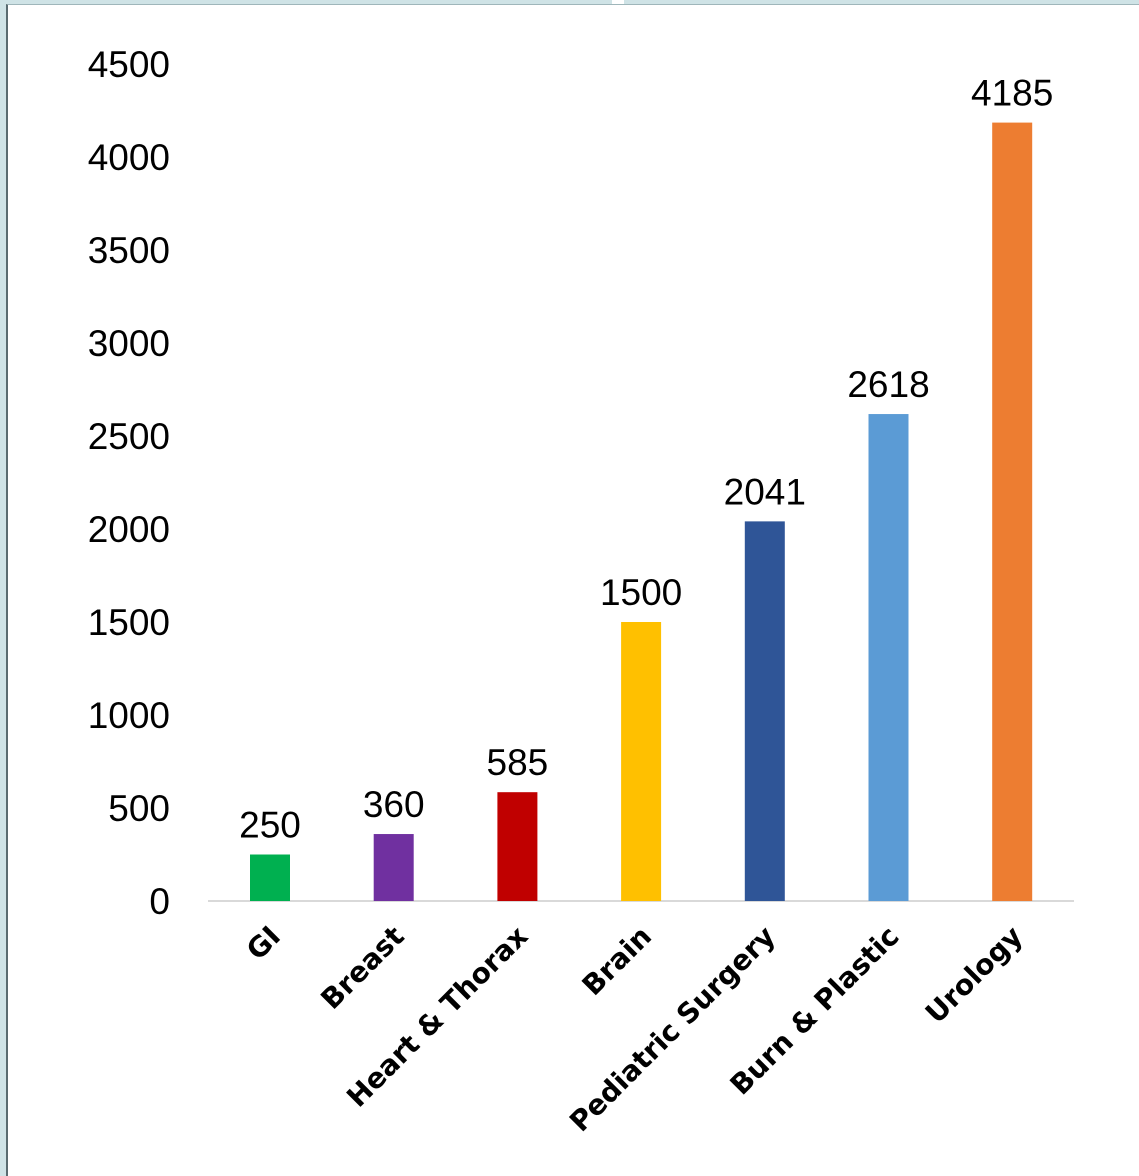 The image size is (1139, 1176). I want to click on data-label: 2618, so click(888, 384).